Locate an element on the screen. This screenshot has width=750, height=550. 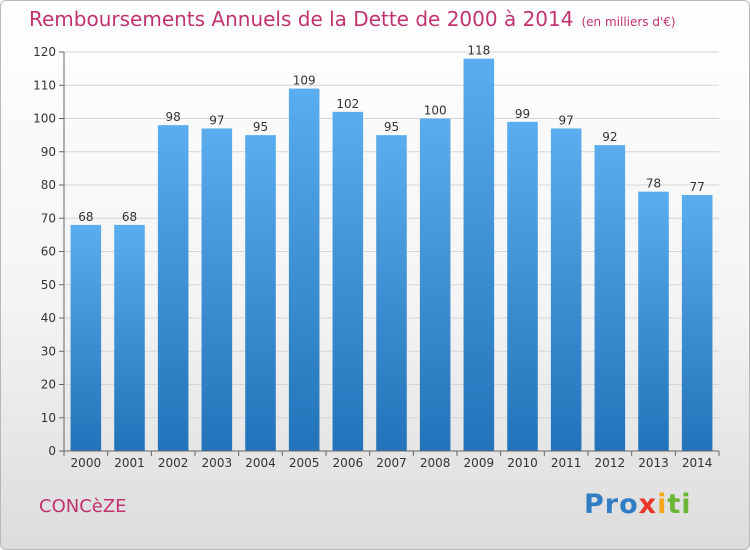
x-tick-label: 2003 is located at coordinates (217, 463).